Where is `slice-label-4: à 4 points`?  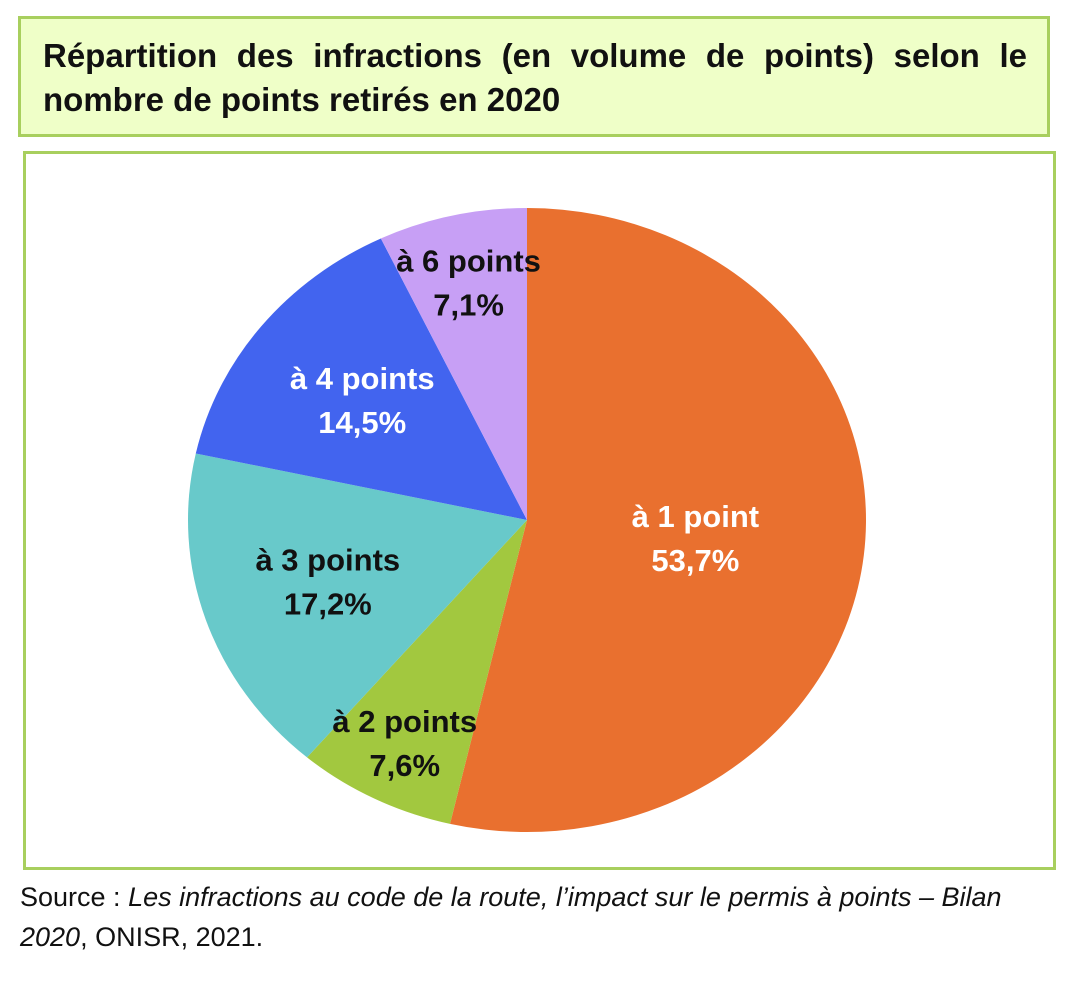
slice-label-4: à 4 points is located at coordinates (362, 378).